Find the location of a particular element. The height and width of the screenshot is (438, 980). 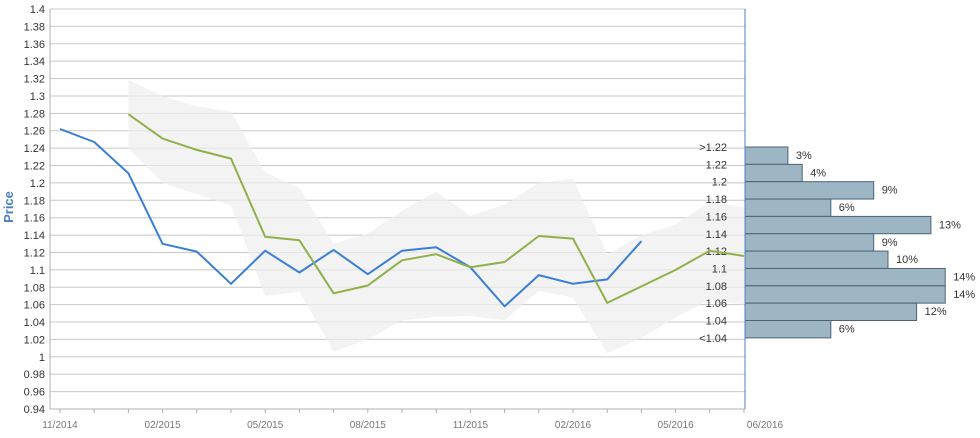

histogram-percent-label: 12% is located at coordinates (936, 312).